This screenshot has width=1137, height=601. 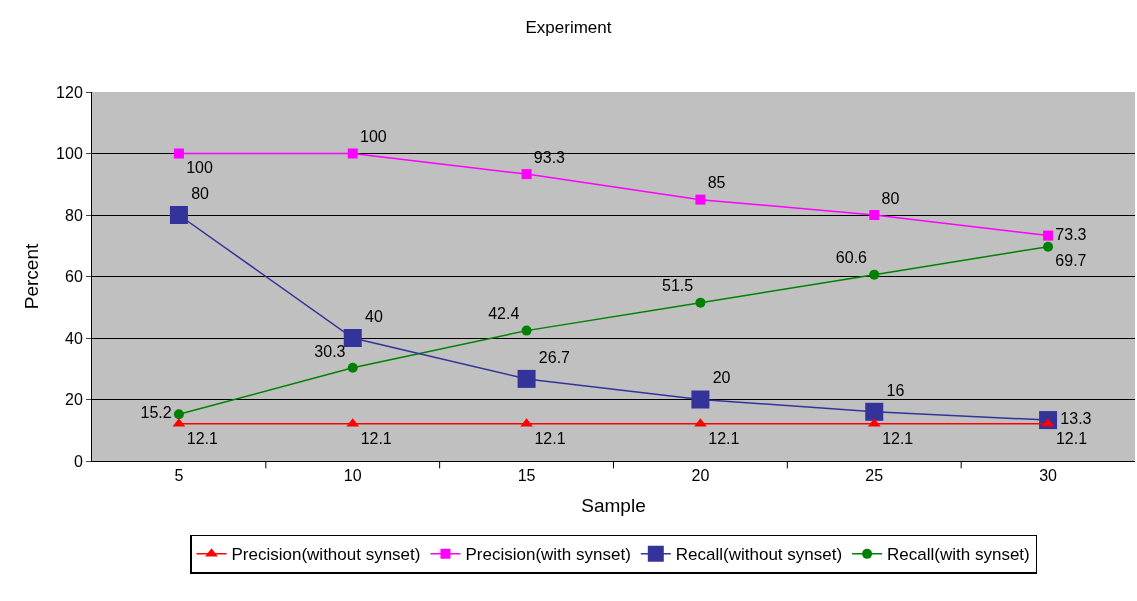 What do you see at coordinates (958, 555) in the screenshot?
I see `legend-label: Recall(with synset)` at bounding box center [958, 555].